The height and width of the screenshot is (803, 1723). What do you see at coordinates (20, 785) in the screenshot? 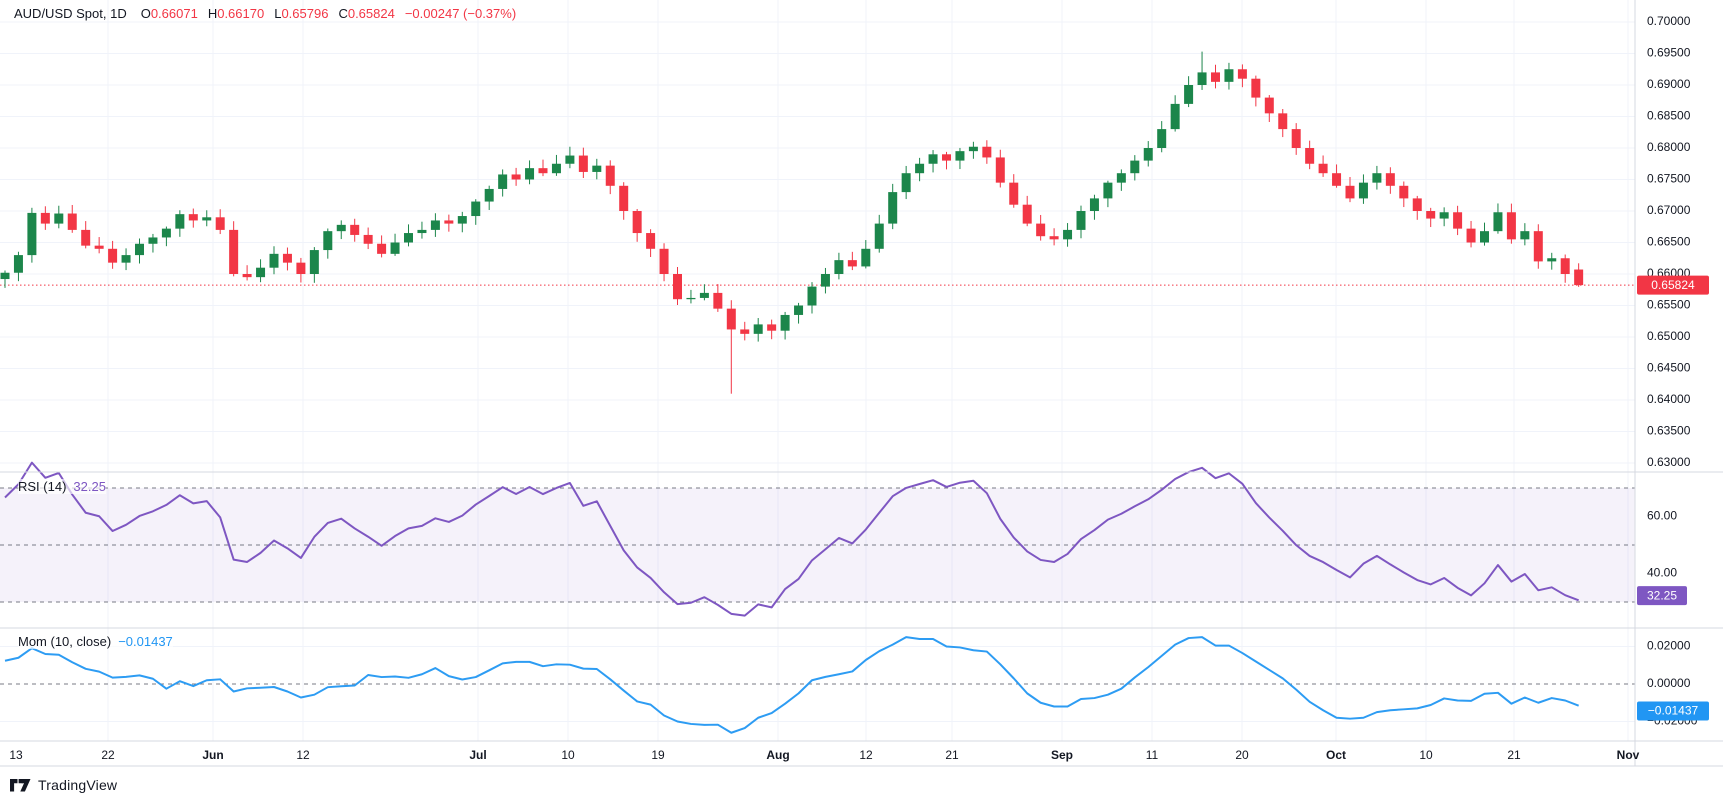
I see `tradingview-logo-icon` at bounding box center [20, 785].